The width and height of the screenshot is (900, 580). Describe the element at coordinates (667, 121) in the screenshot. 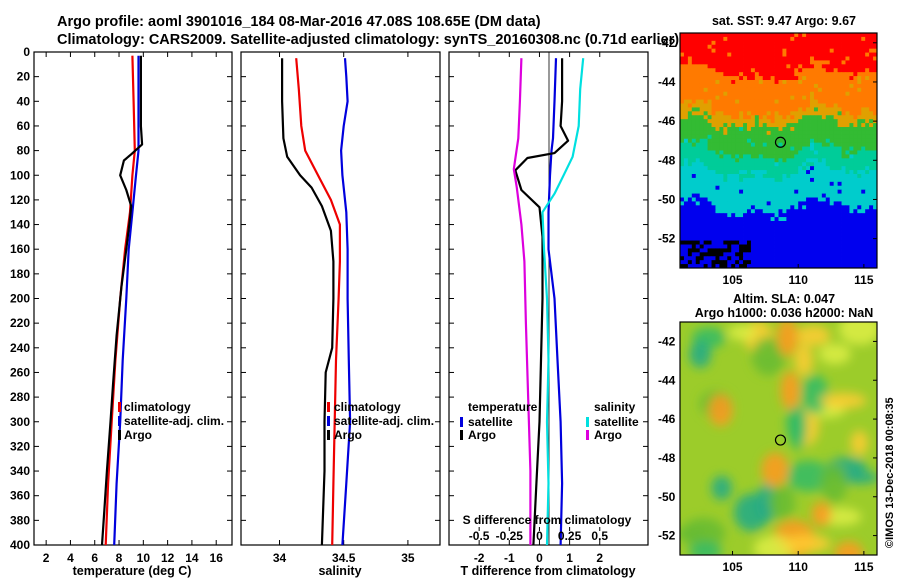

I see `y-tick-label: -46` at that location.